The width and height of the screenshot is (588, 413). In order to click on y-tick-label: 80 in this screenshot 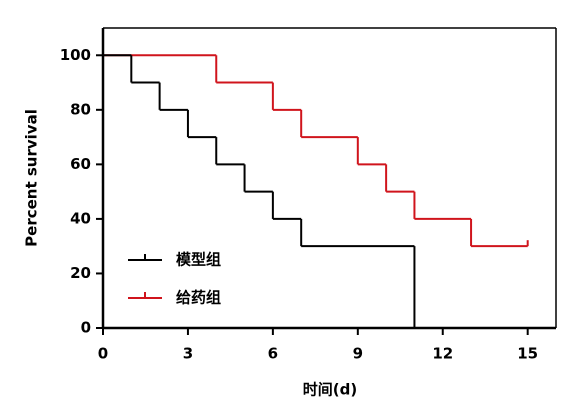, I will do `click(80, 109)`.